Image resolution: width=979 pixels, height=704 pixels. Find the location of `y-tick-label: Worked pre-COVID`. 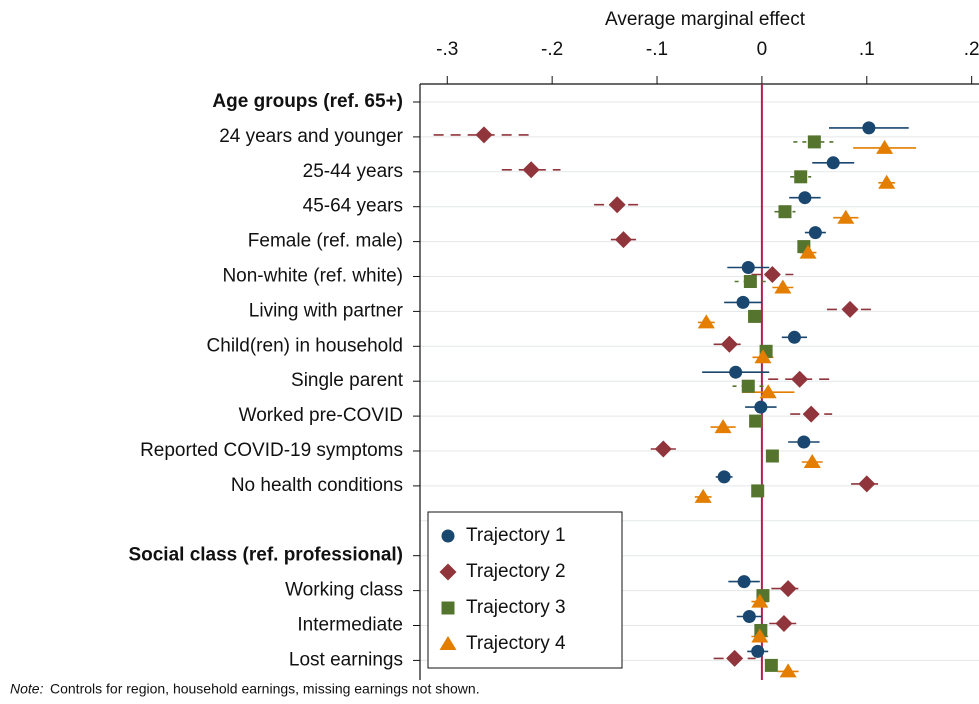

y-tick-label: Worked pre-COVID is located at coordinates (321, 415).